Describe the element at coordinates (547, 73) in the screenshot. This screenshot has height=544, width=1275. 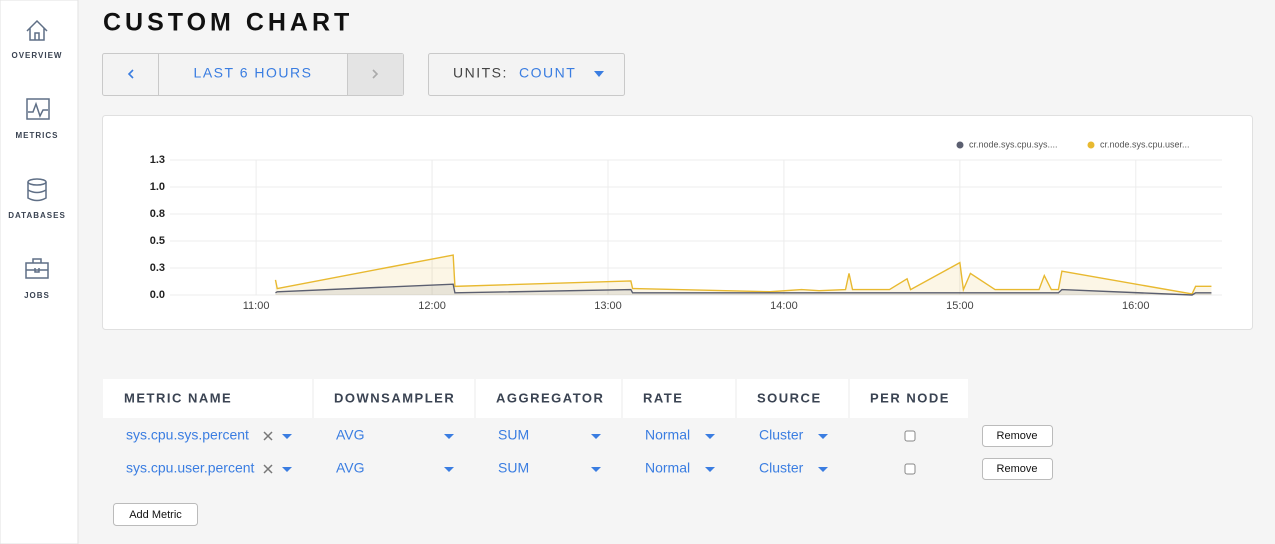
I see `units-value: COUNT` at that location.